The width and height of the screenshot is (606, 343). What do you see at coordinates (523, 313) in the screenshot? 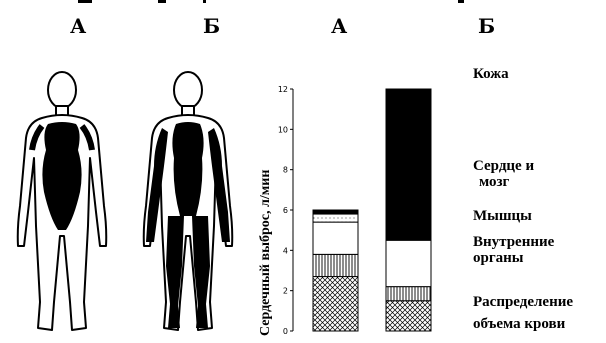
I see `legend-distribution: Распределение объема крови` at bounding box center [523, 313].